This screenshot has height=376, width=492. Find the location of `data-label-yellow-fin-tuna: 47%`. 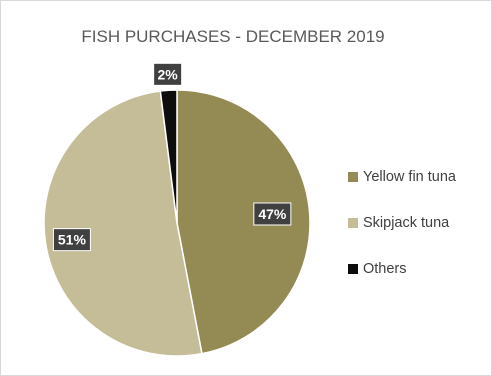

data-label-yellow-fin-tuna: 47% is located at coordinates (272, 214).